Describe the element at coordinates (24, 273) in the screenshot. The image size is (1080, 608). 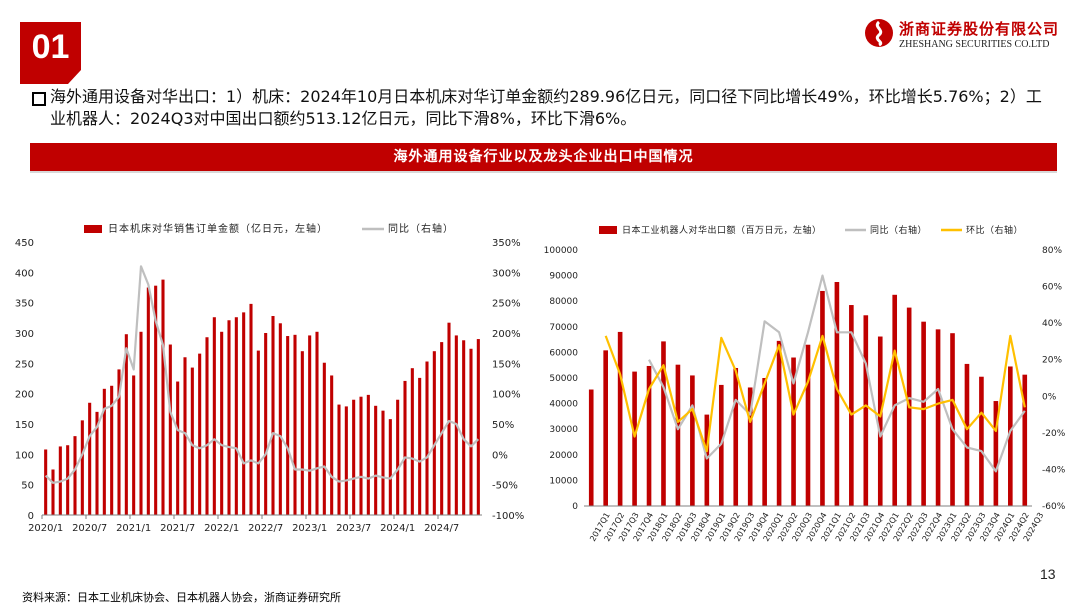
I see `left-axis-tick-label: 400` at that location.